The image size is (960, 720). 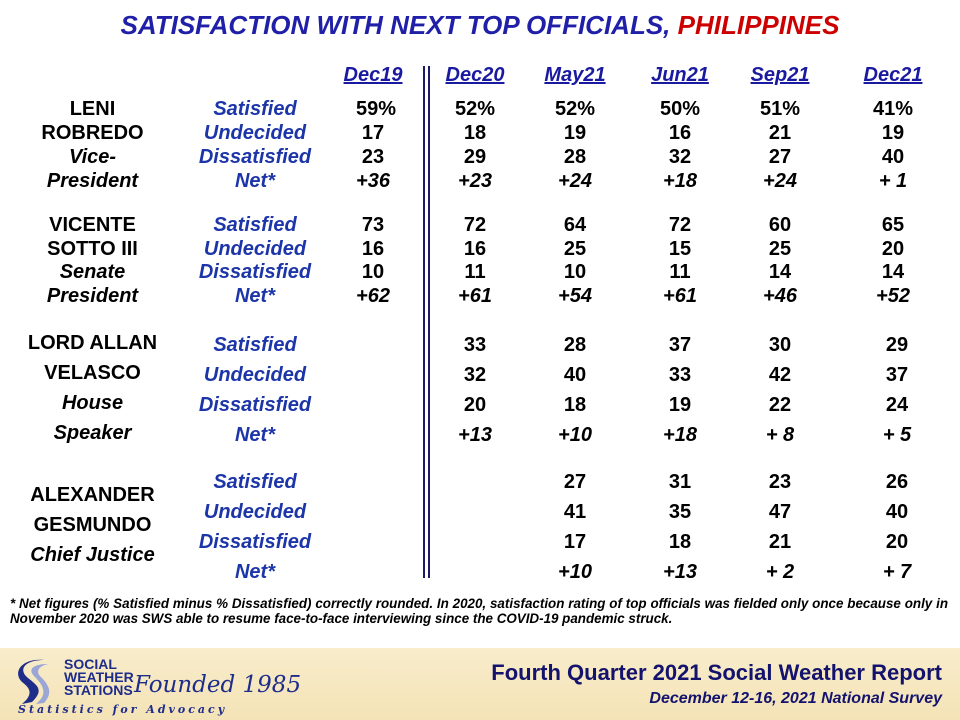 What do you see at coordinates (92, 373) in the screenshot?
I see `official-name-line: VELASCO` at bounding box center [92, 373].